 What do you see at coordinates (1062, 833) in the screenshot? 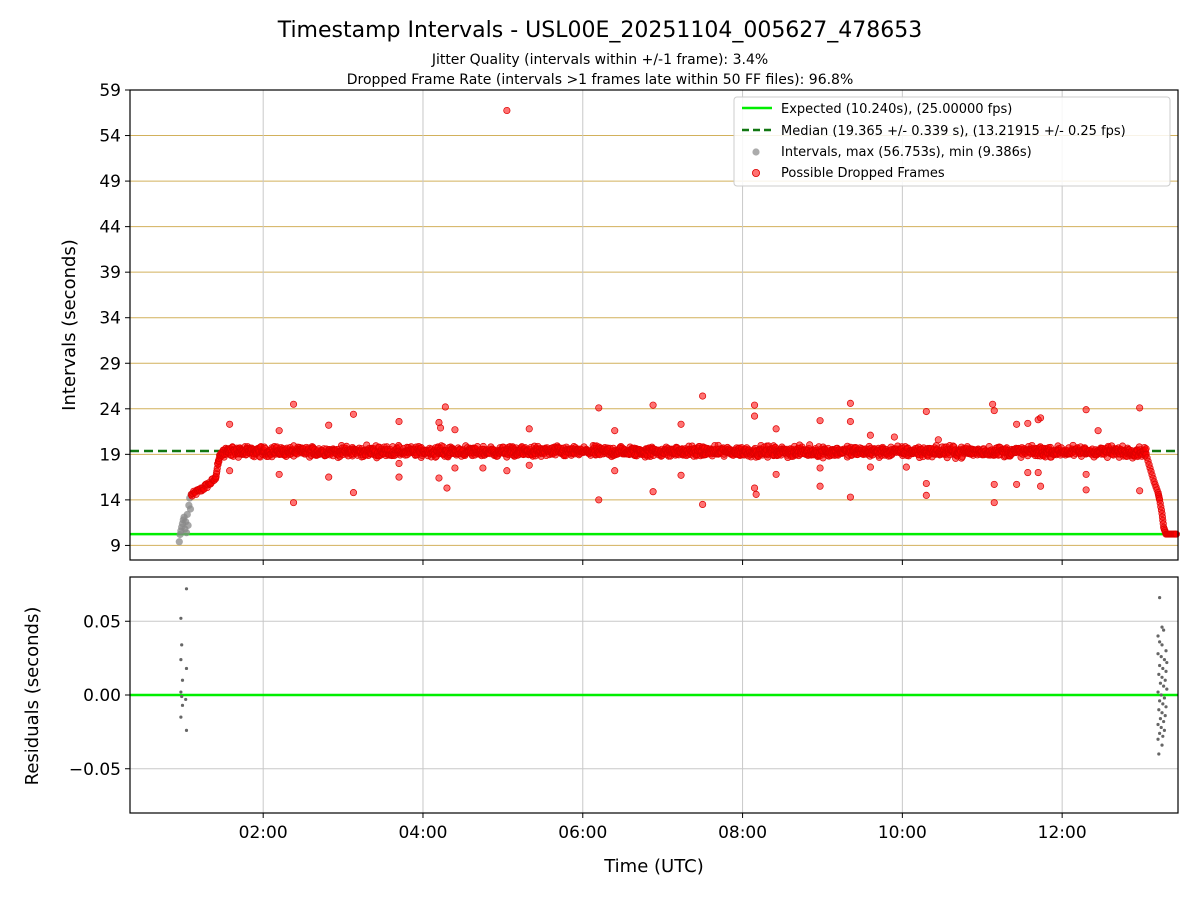
I see `x-tick-label: 12:00` at bounding box center [1062, 833].